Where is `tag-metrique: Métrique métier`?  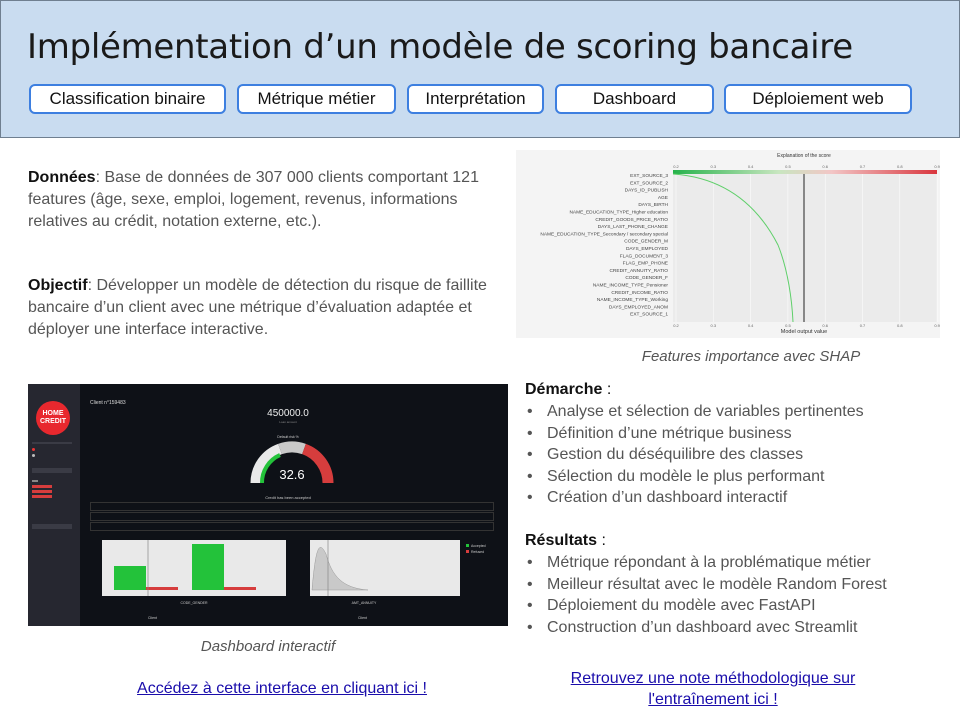 tag-metrique: Métrique métier is located at coordinates (316, 99).